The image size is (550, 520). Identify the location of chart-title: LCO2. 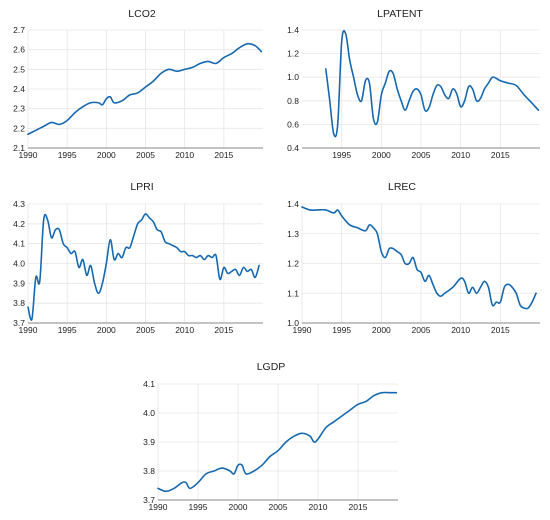
(142, 14).